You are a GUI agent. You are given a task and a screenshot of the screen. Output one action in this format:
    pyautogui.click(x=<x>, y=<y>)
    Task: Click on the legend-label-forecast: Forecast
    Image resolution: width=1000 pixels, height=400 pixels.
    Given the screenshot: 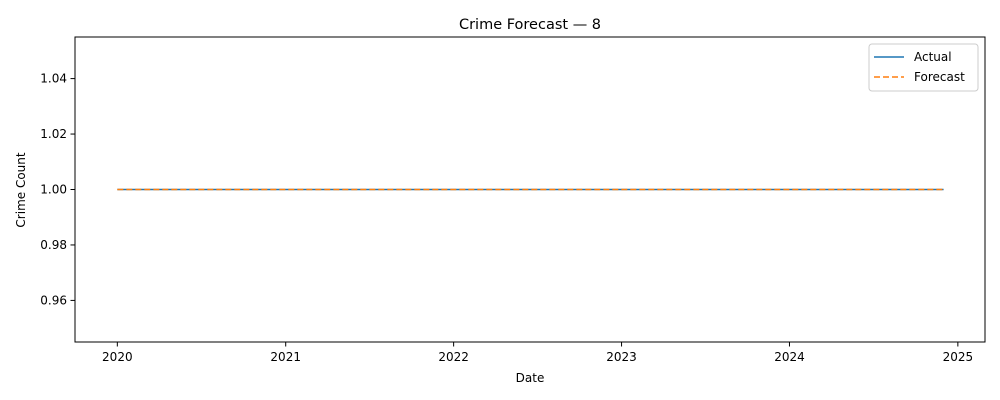 What is the action you would take?
    pyautogui.click(x=939, y=77)
    